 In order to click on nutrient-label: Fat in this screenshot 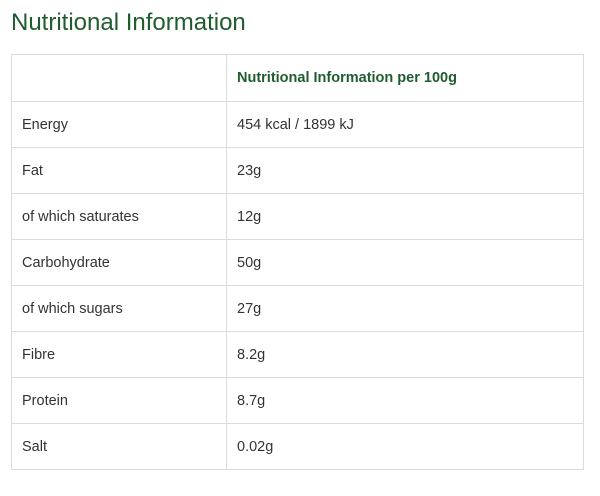, I will do `click(119, 170)`.